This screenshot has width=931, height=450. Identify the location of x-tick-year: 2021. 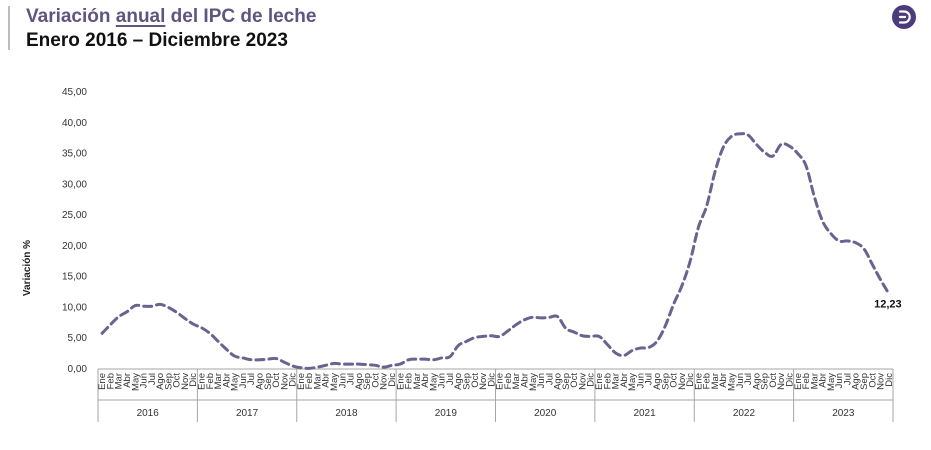
(644, 413).